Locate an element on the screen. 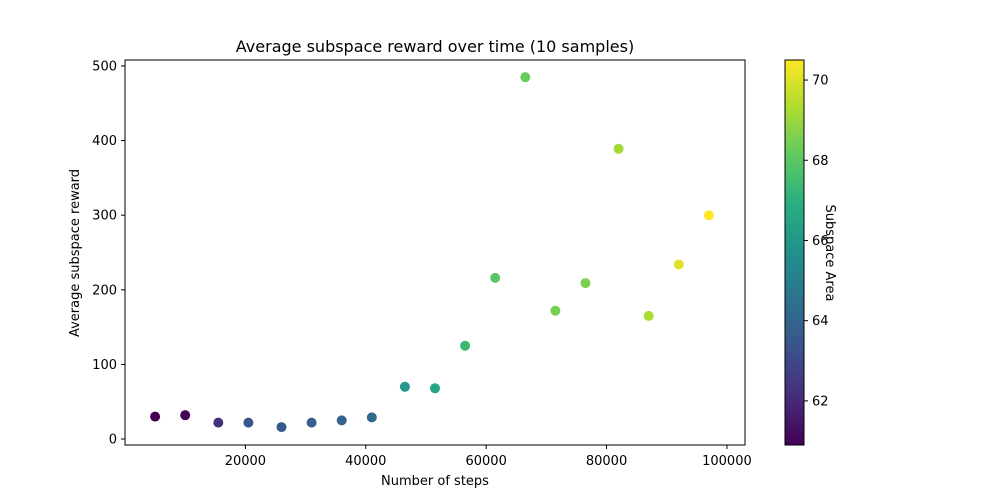 This screenshot has height=504, width=1000. x-tick-label: 40000 is located at coordinates (365, 461).